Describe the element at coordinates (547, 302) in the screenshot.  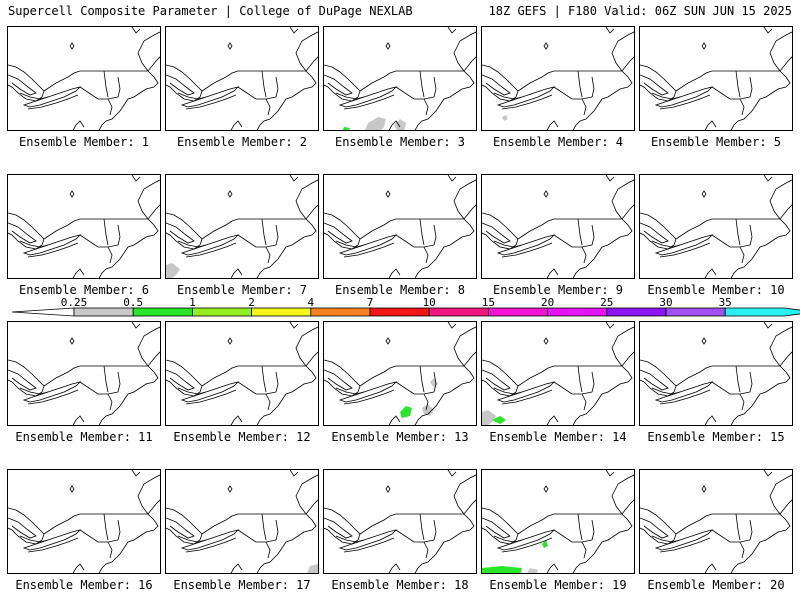
I see `colorbar-tick-label: 20` at that location.